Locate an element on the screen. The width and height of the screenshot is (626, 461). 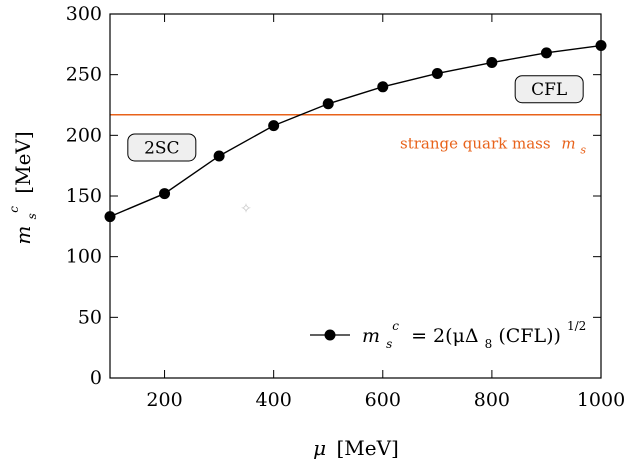
region-label-2sc: 2SC is located at coordinates (162, 147).